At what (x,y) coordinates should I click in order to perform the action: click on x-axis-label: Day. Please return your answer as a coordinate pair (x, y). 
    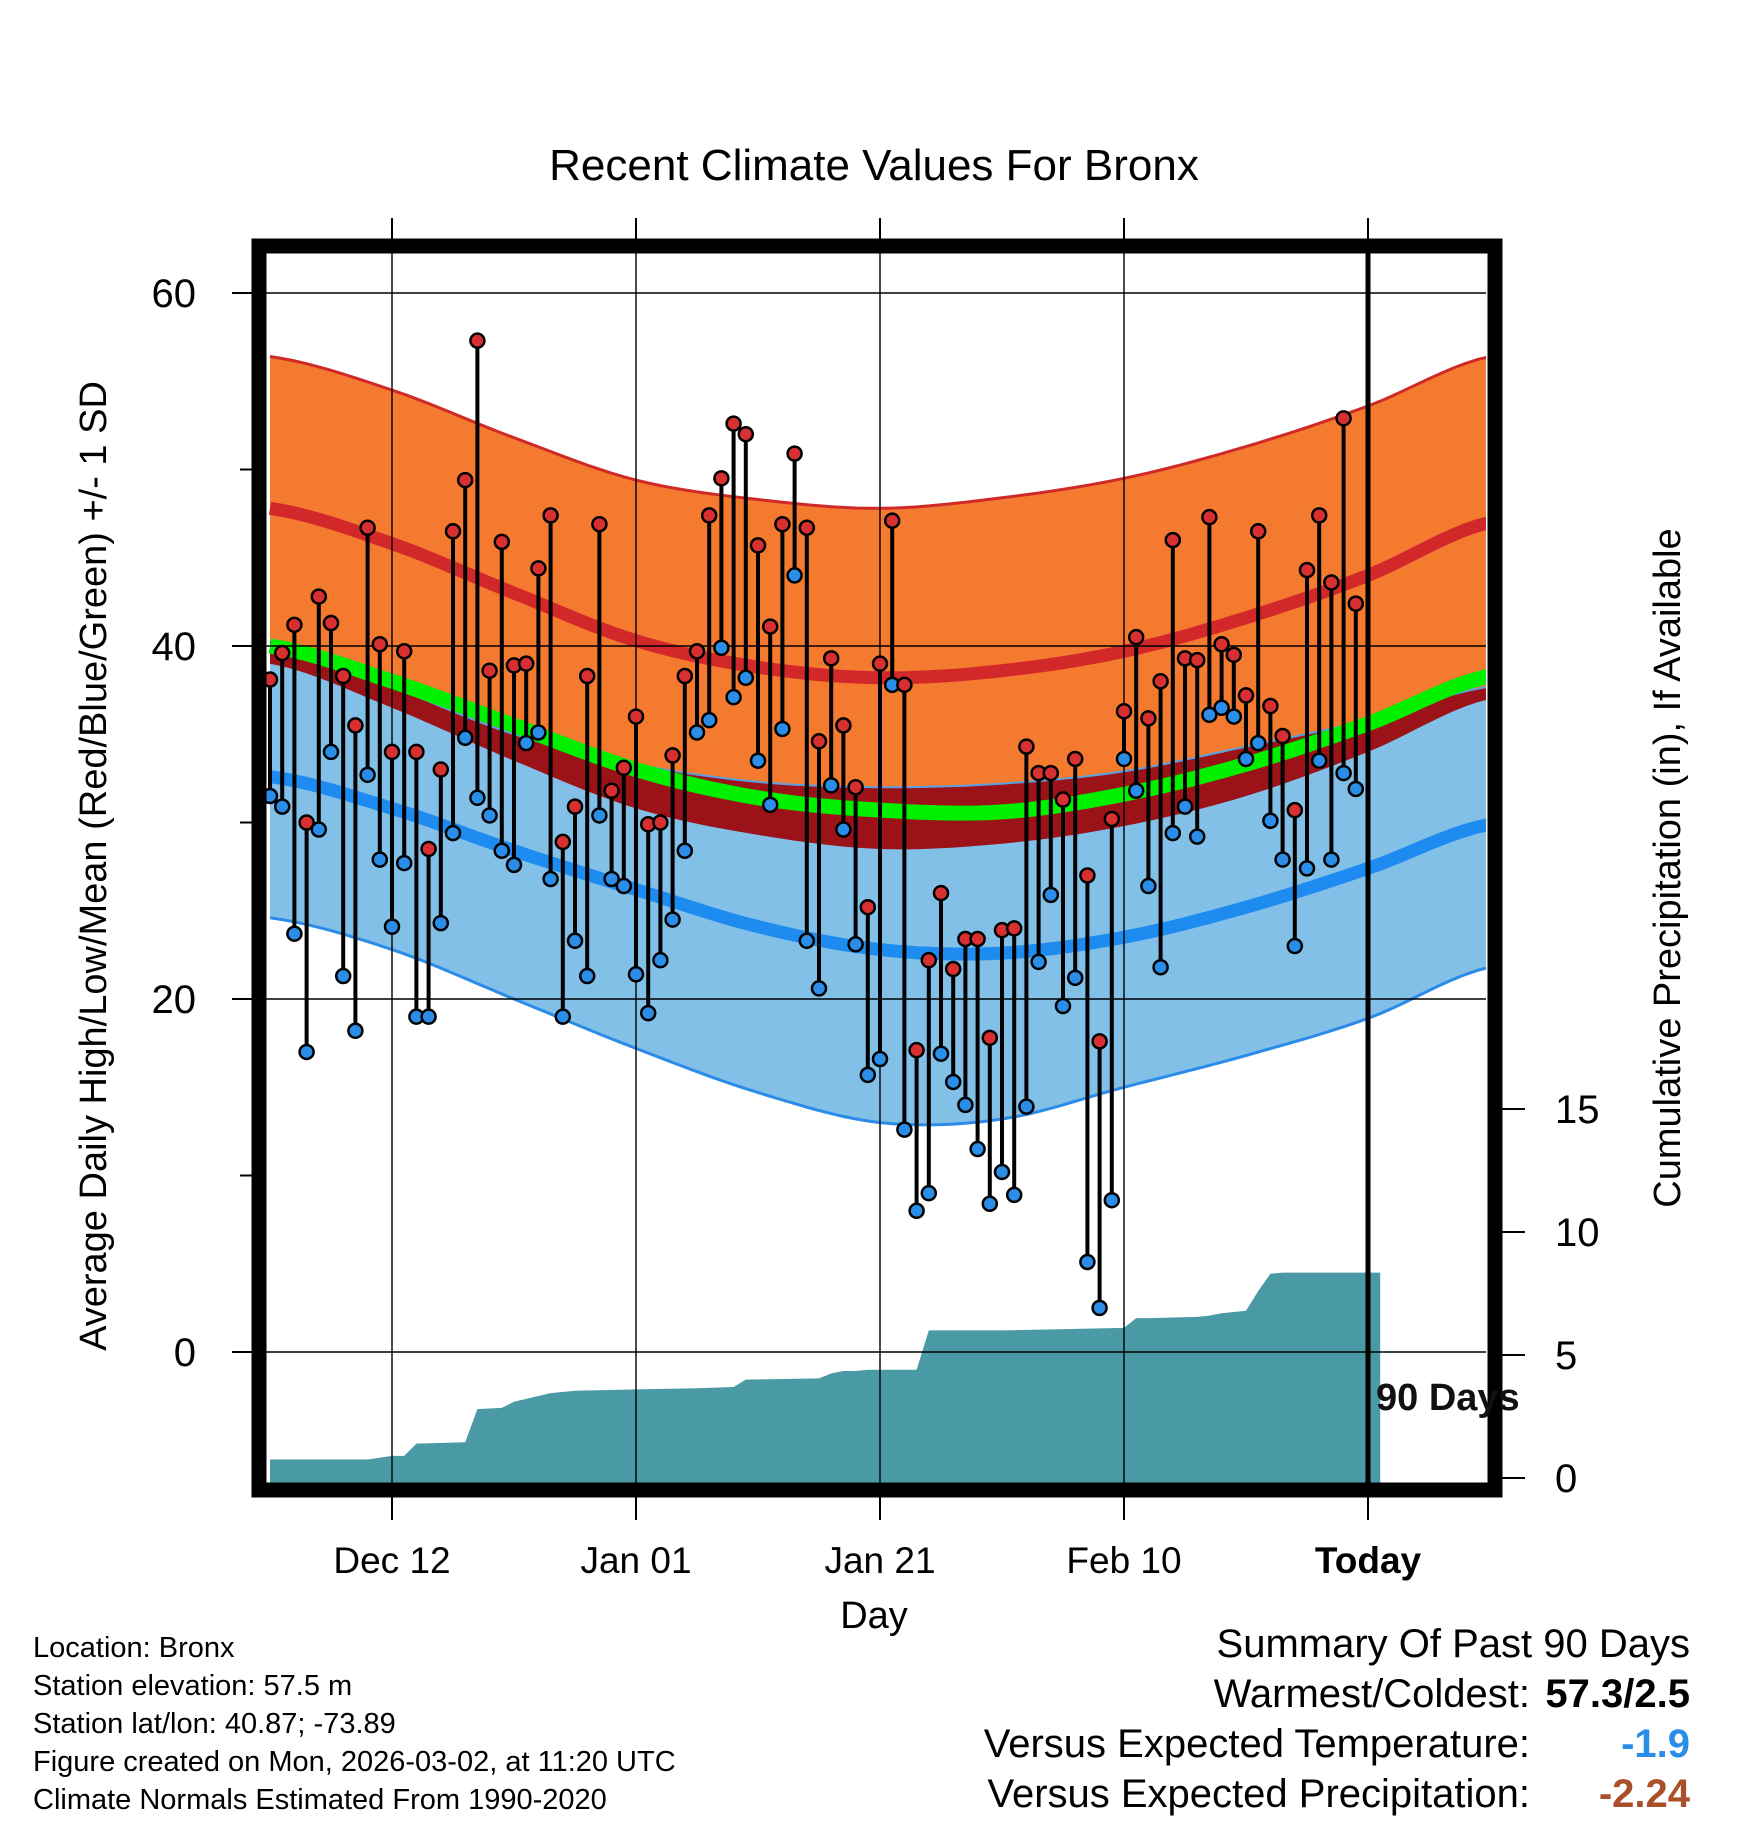
    Looking at the image, I should click on (874, 1616).